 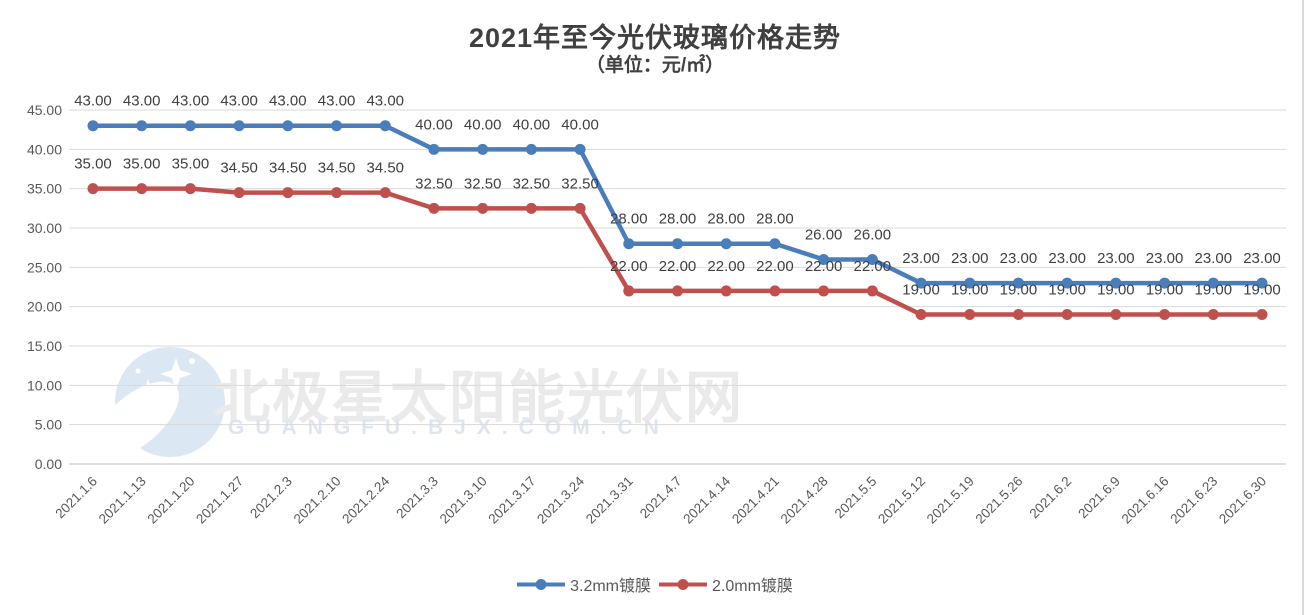 I want to click on x-tick-label: 2021.4.14, so click(x=706, y=499).